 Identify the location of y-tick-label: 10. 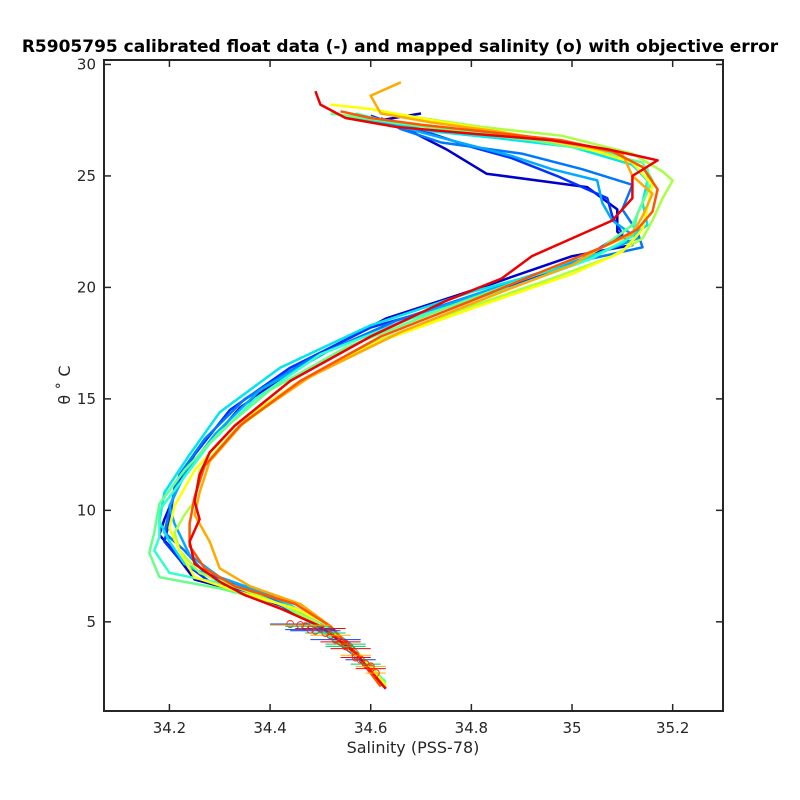
(86, 510).